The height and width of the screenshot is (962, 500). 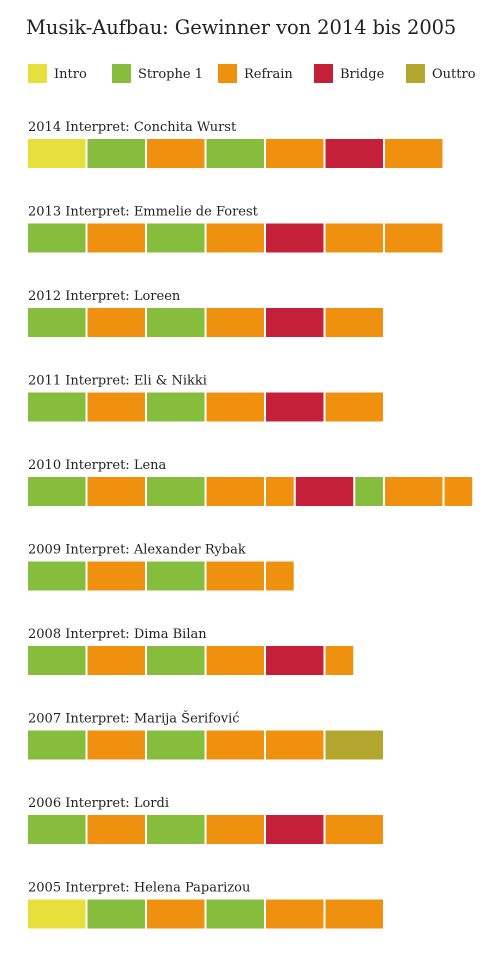 What do you see at coordinates (97, 465) in the screenshot?
I see `row-label-4: 2010 Interpret: Lena` at bounding box center [97, 465].